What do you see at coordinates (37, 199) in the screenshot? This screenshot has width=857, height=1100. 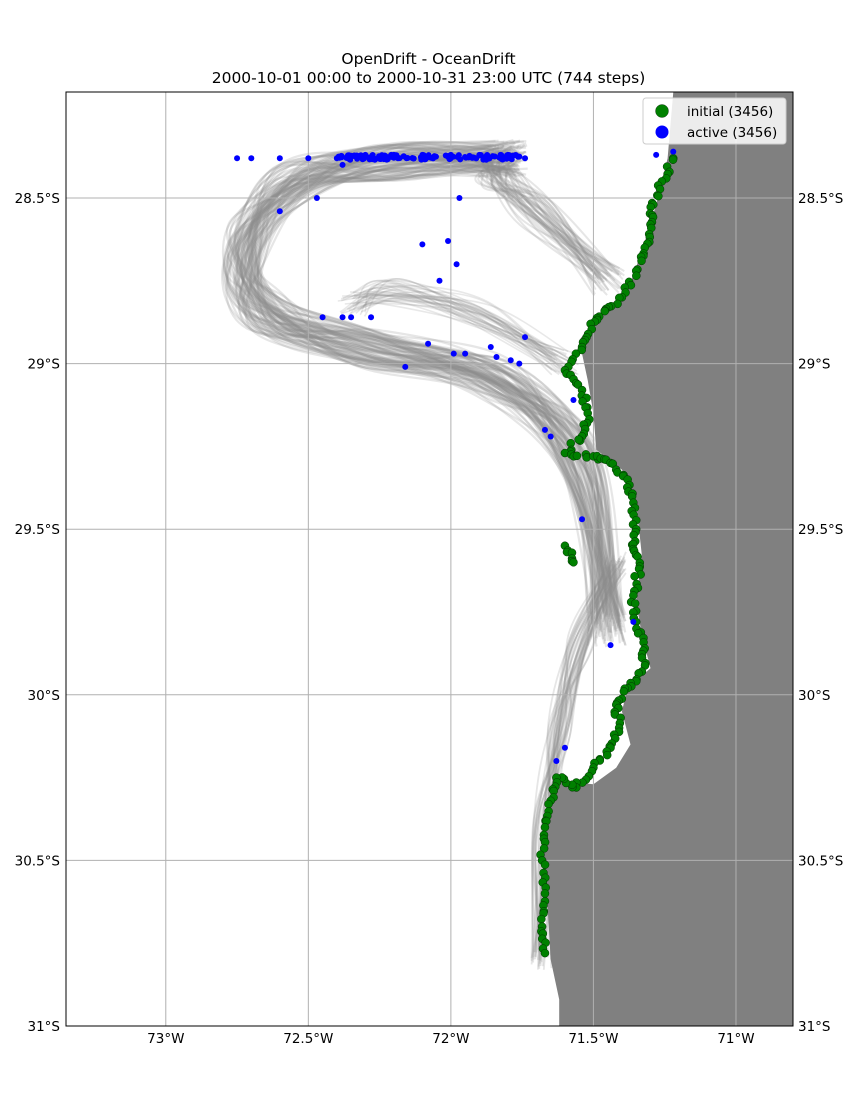 I see `y-tick-label-left: 28.5°S` at bounding box center [37, 199].